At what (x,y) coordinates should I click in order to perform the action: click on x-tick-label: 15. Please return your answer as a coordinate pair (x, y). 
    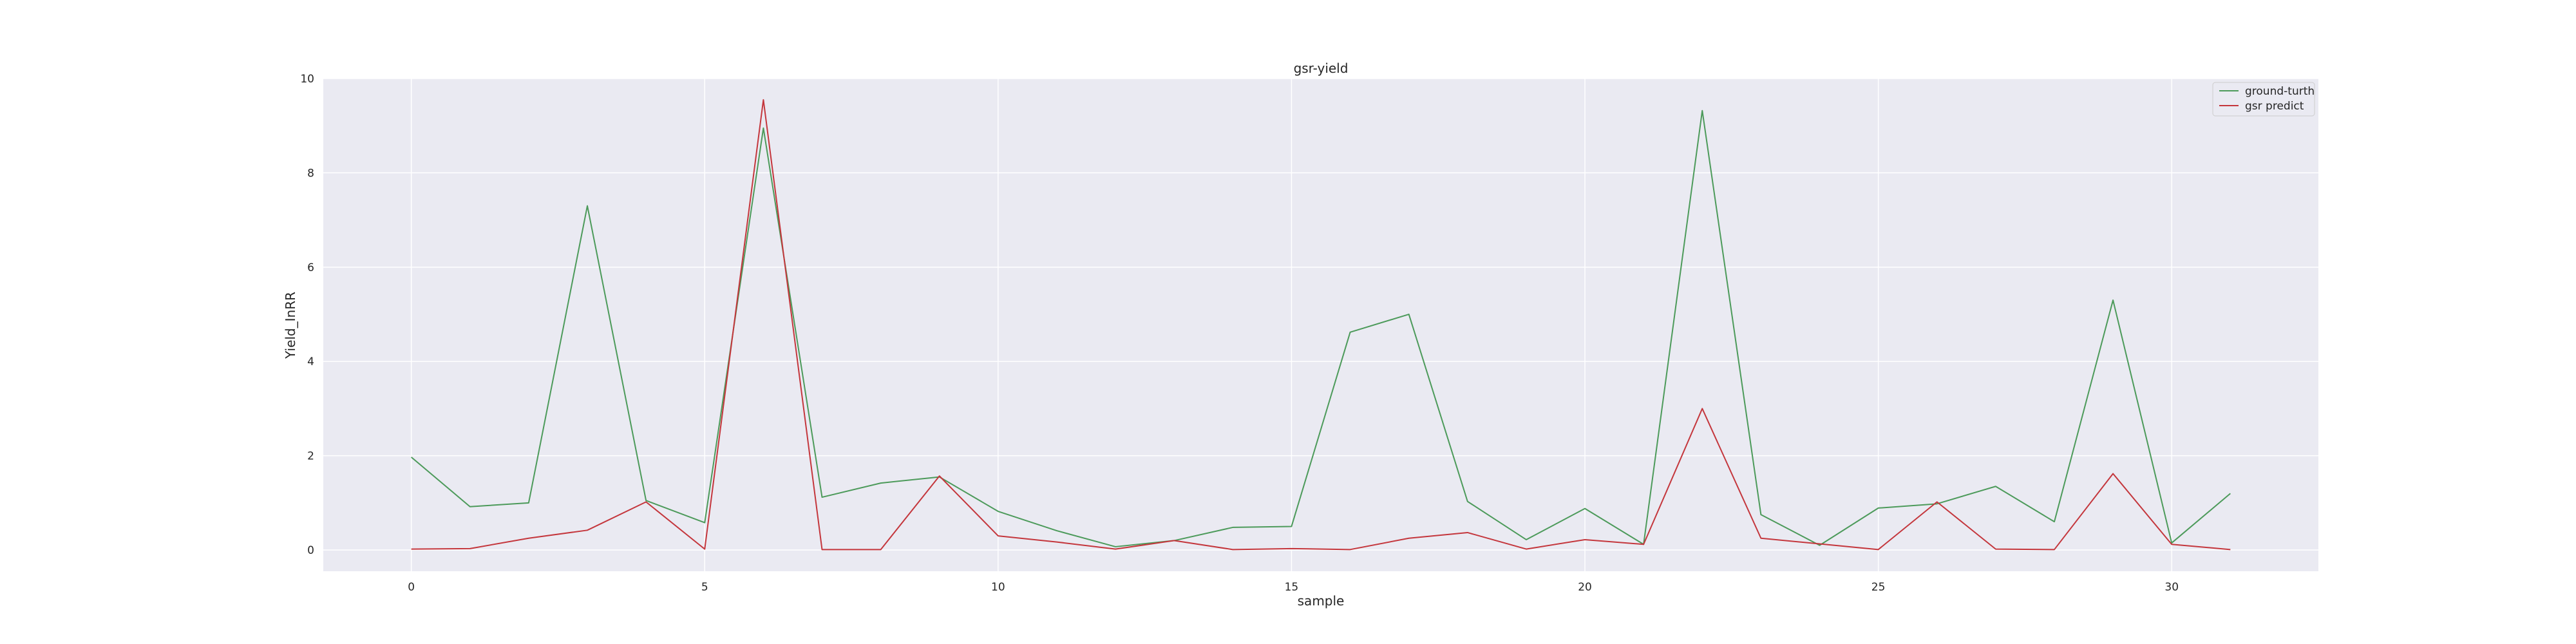
    Looking at the image, I should click on (1292, 587).